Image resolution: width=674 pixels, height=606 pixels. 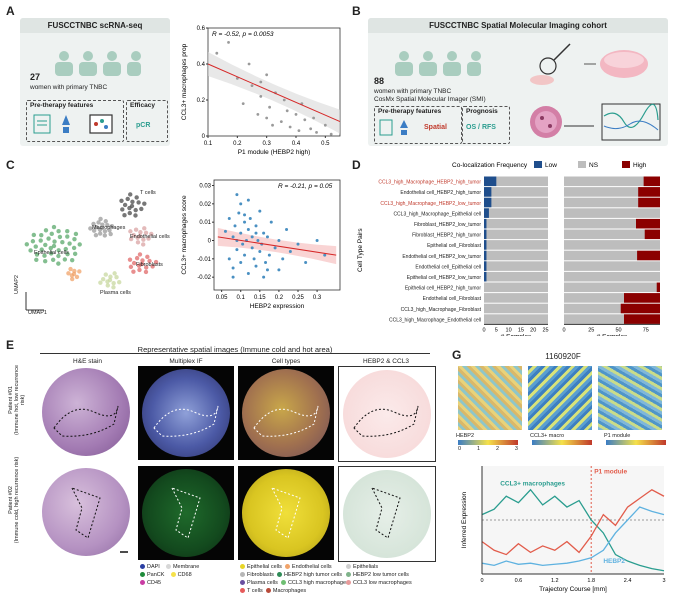 I want to click on umap-label-epithelial: Epithelial cells, so click(x=51, y=253).